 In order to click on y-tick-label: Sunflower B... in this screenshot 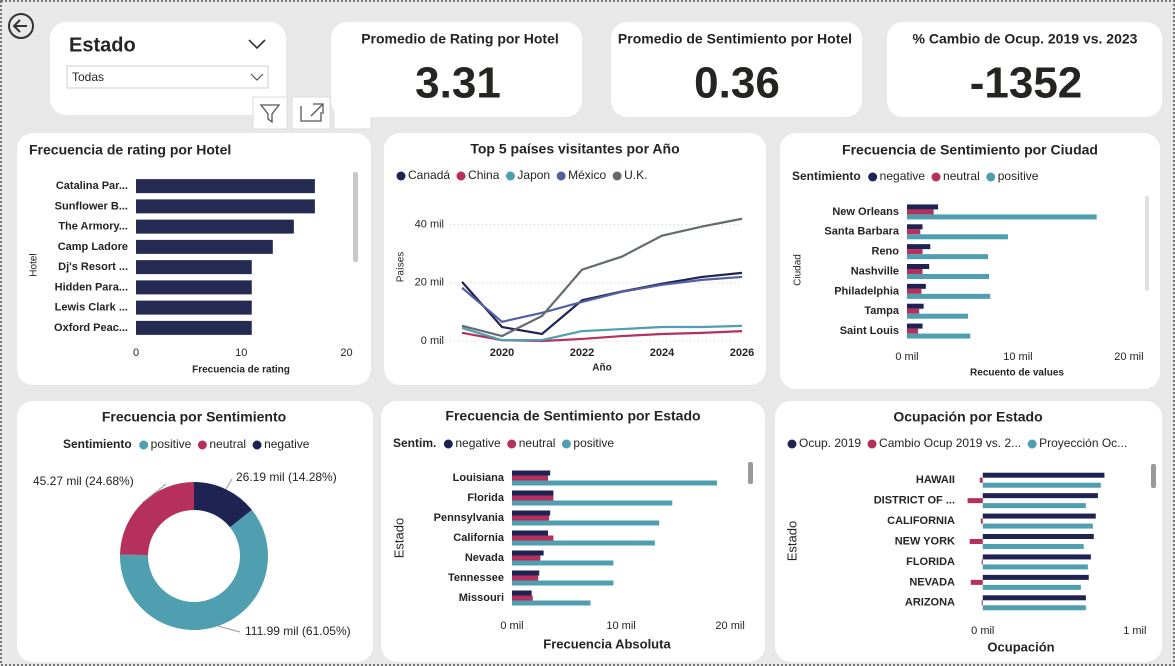, I will do `click(91, 206)`.